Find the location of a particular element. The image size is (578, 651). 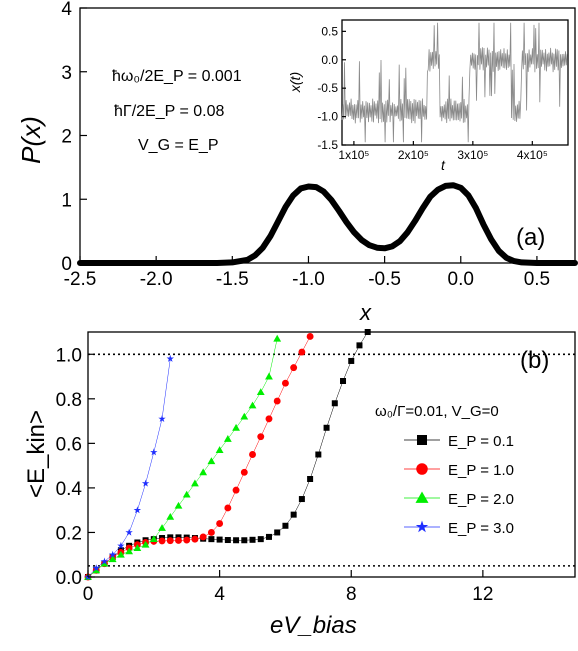

legend-entry: E_P = 0.1 is located at coordinates (459, 441).